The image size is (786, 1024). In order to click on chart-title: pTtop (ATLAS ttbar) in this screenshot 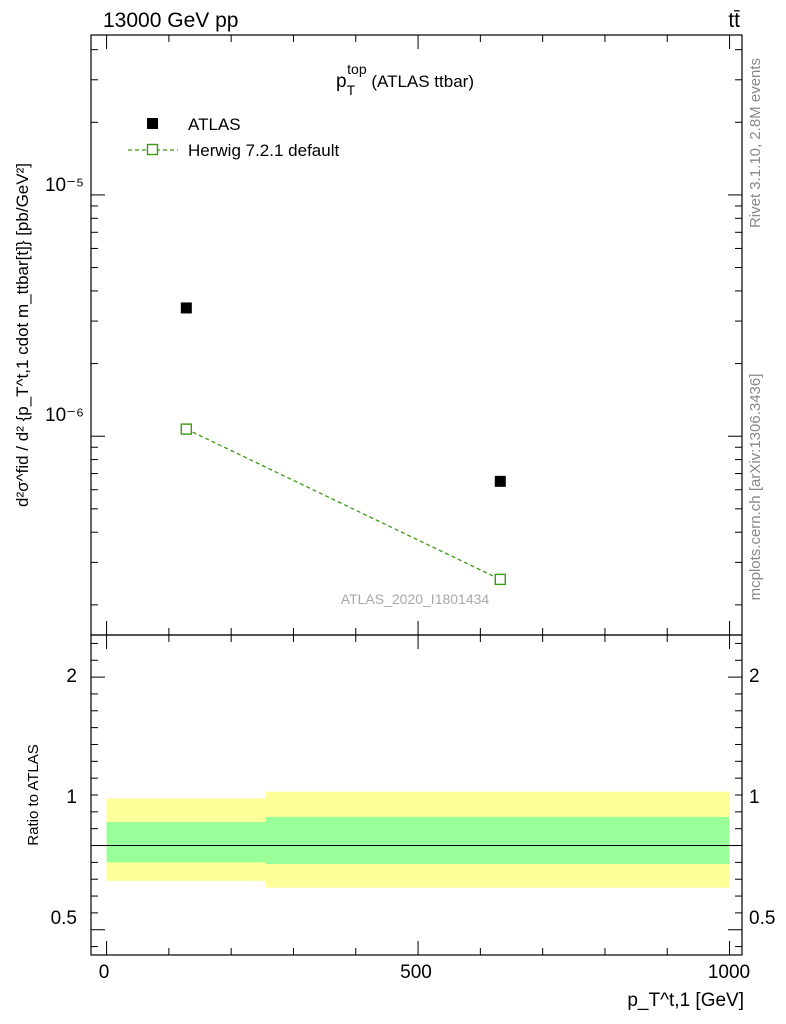, I will do `click(405, 79)`.